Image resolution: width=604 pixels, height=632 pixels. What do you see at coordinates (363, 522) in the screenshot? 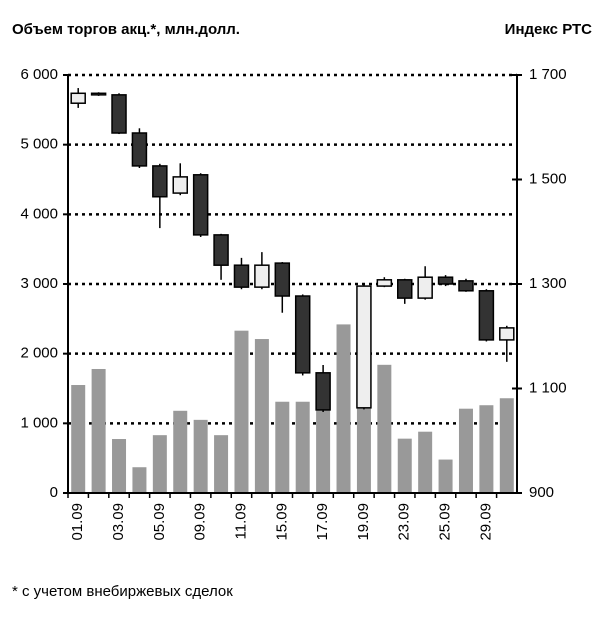
I see `x-tick-label: 19.09` at bounding box center [363, 522].